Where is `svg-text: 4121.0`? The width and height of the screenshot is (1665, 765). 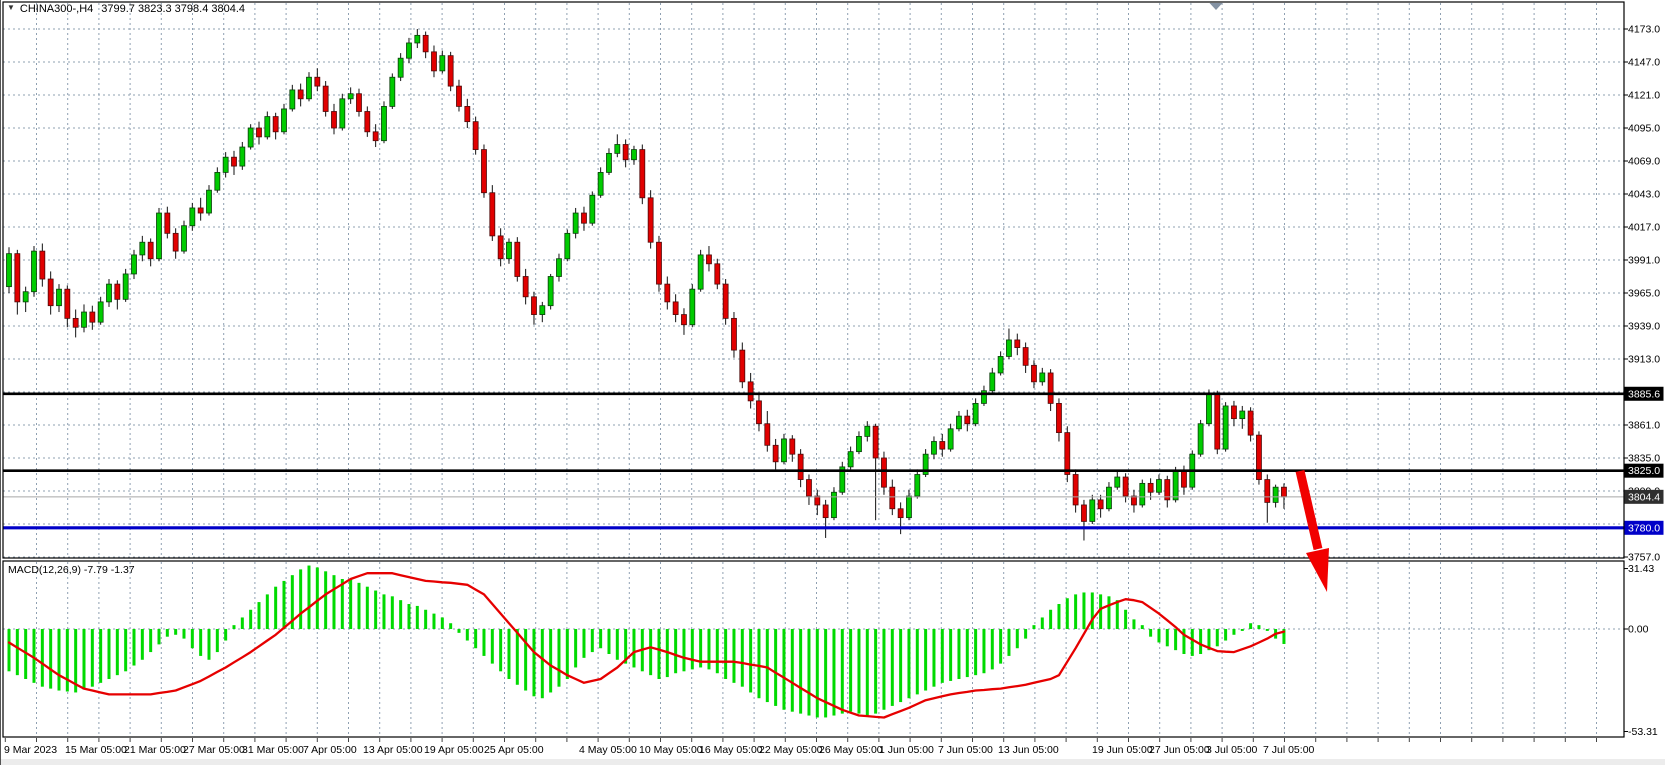
svg-text: 4121.0 is located at coordinates (1644, 95).